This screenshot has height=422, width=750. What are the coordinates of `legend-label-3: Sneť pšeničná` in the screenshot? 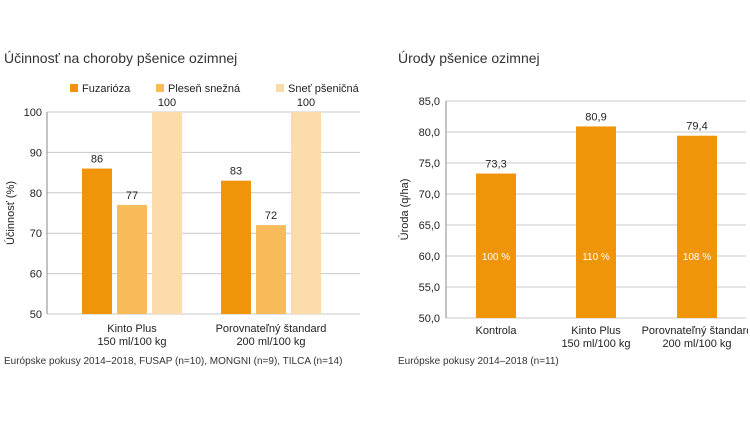 It's located at (324, 89).